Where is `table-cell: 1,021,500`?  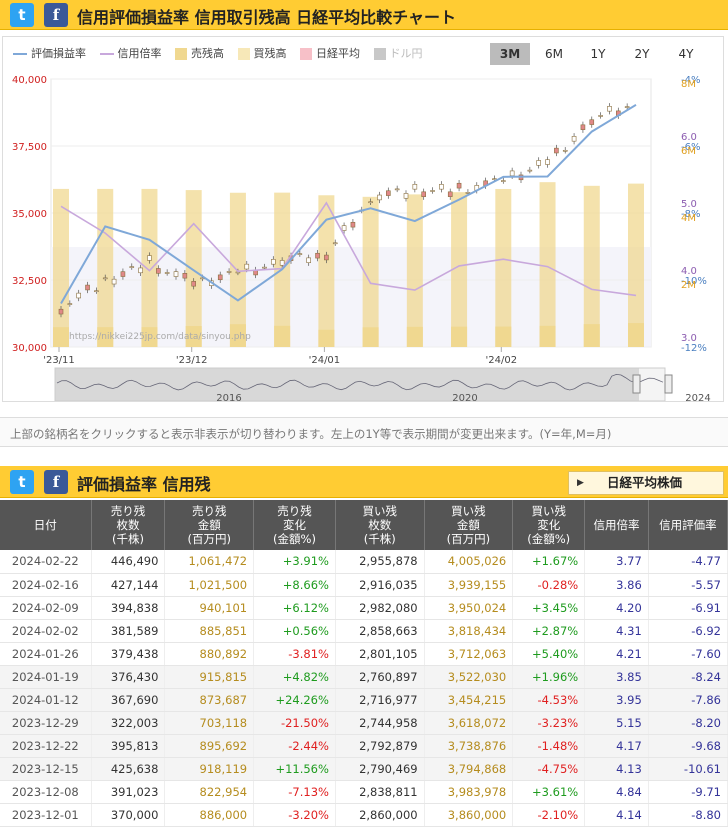 table-cell: 1,021,500 is located at coordinates (209, 585).